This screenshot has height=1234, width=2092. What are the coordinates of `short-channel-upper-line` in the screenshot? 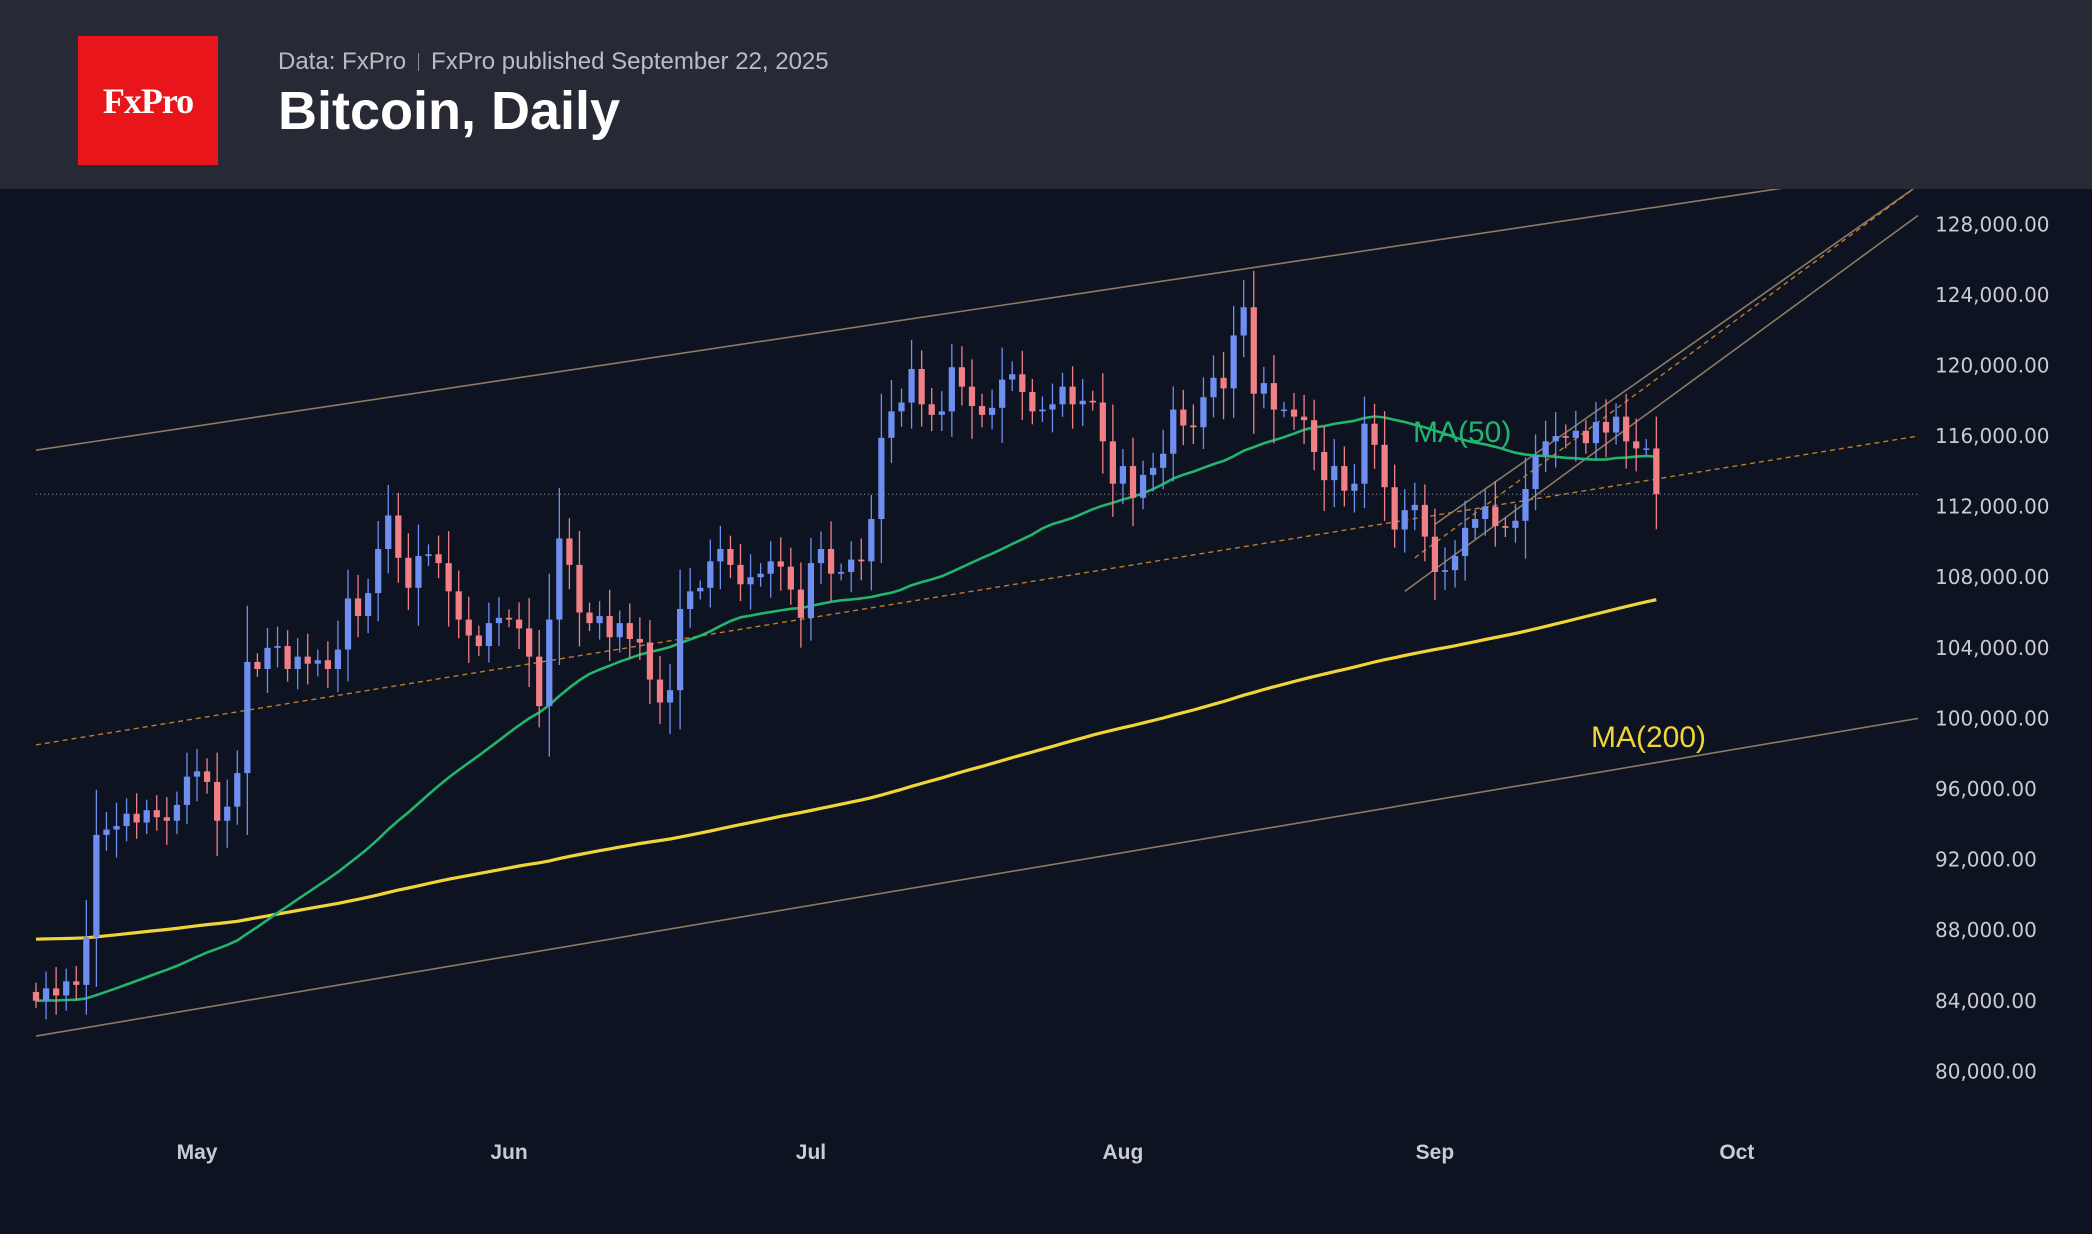 It's located at (1674, 357).